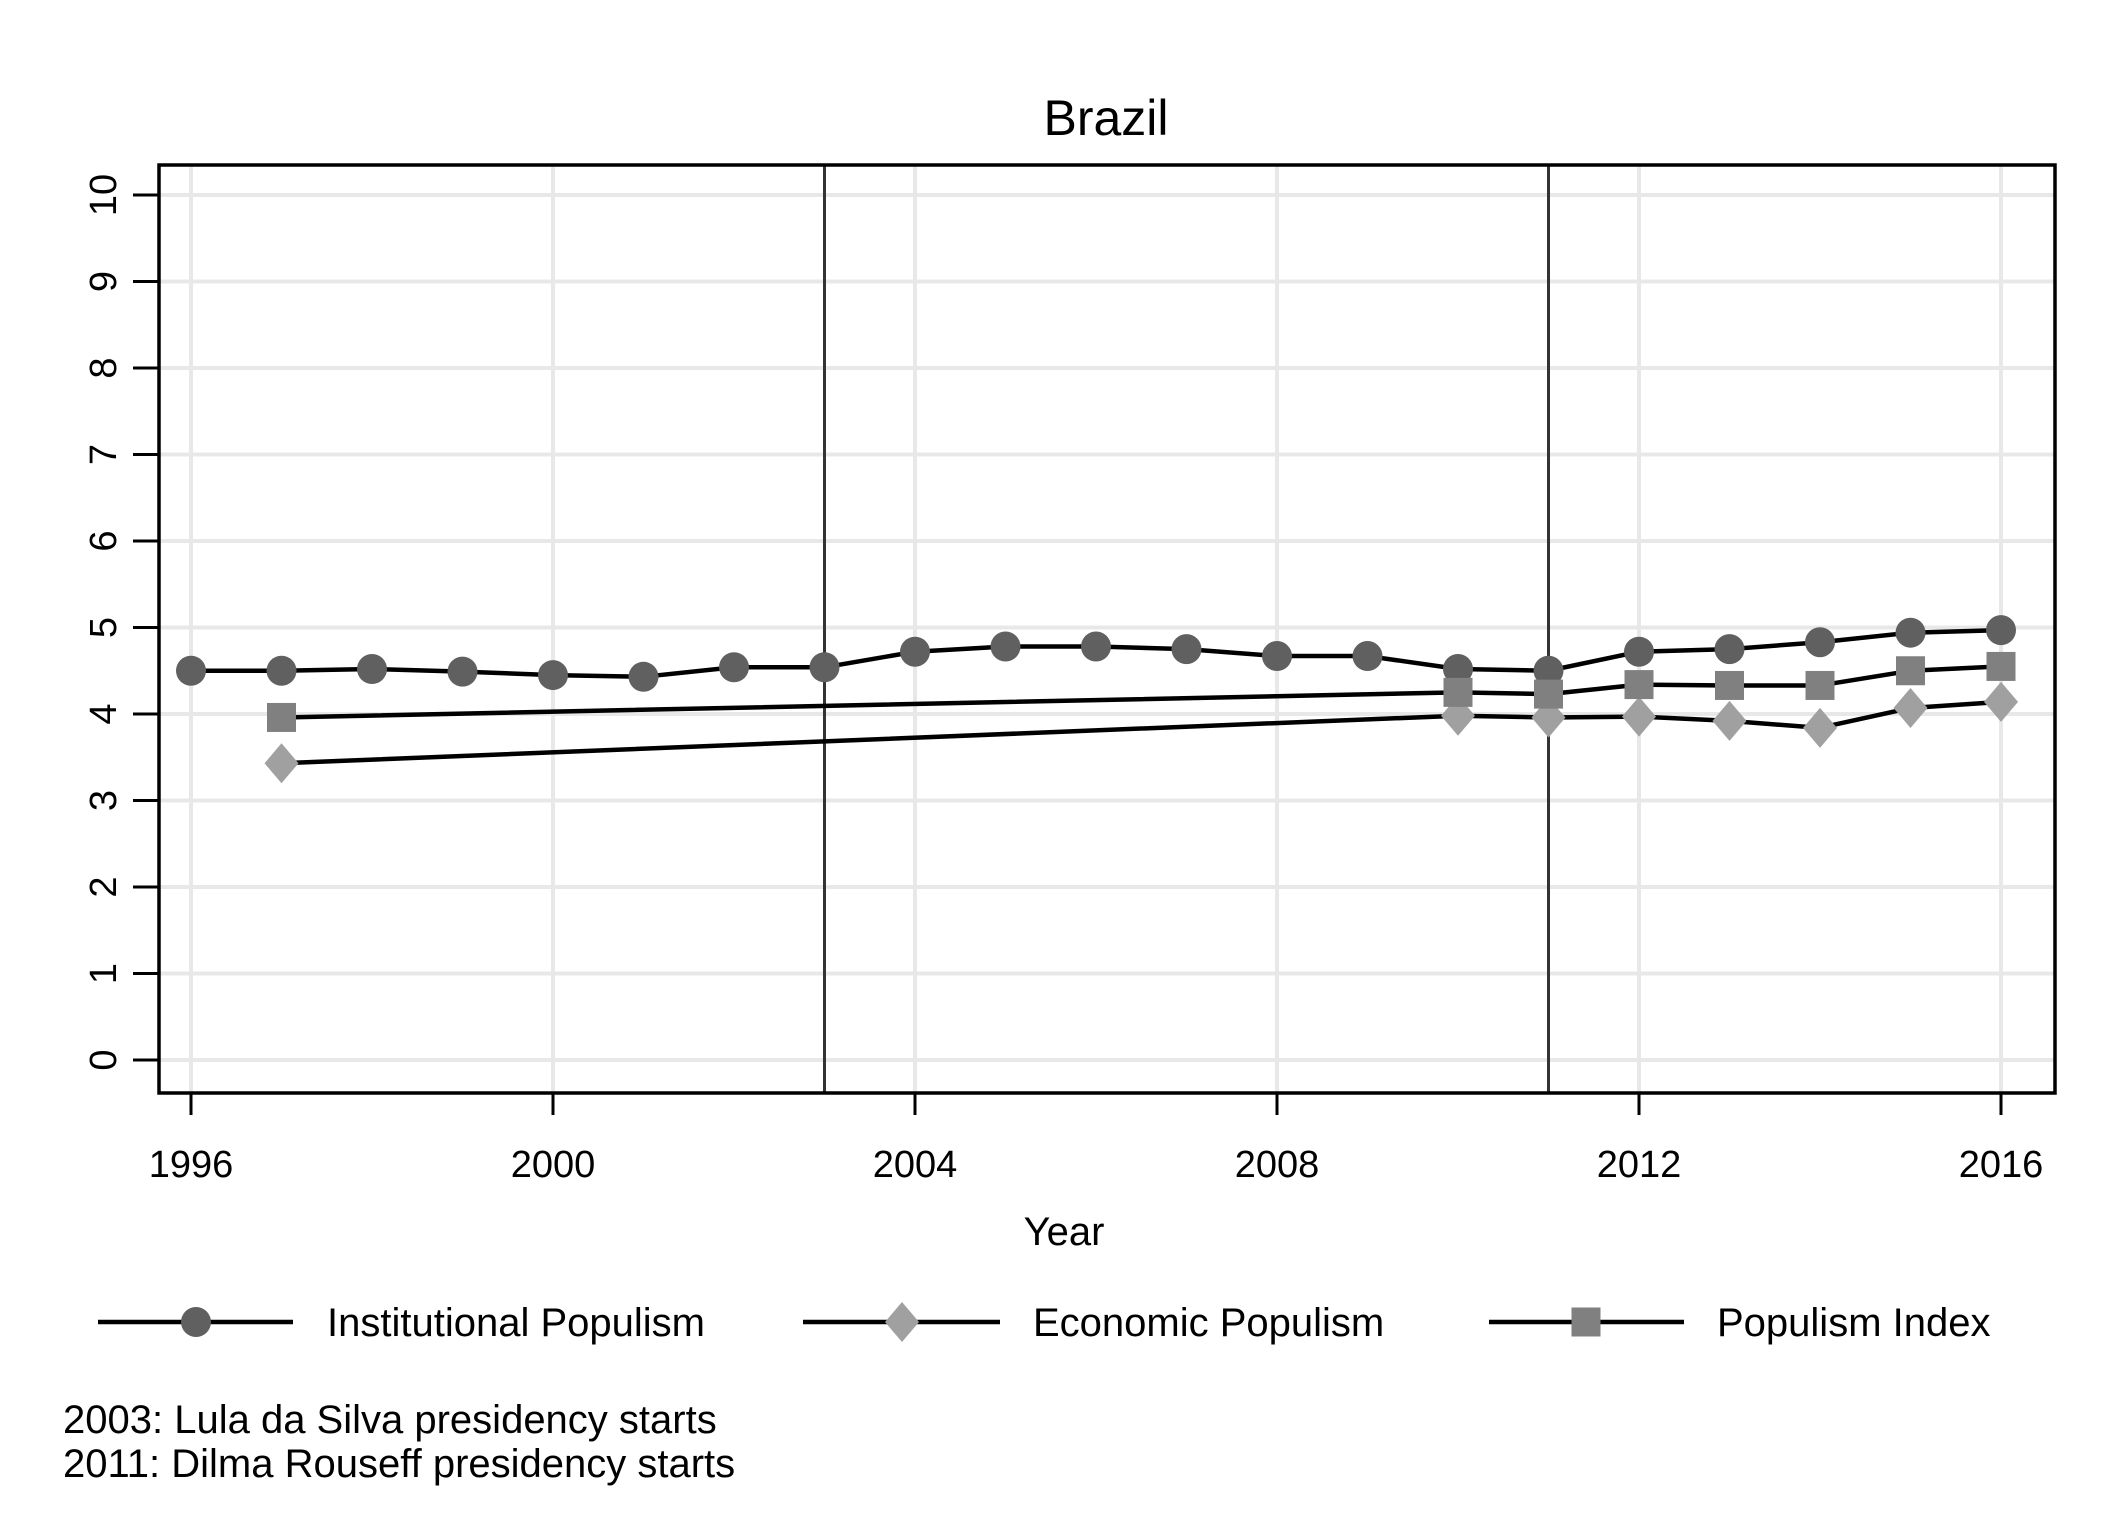 The height and width of the screenshot is (1533, 2107). I want to click on legend-item: Economic Populism, so click(1093, 1323).